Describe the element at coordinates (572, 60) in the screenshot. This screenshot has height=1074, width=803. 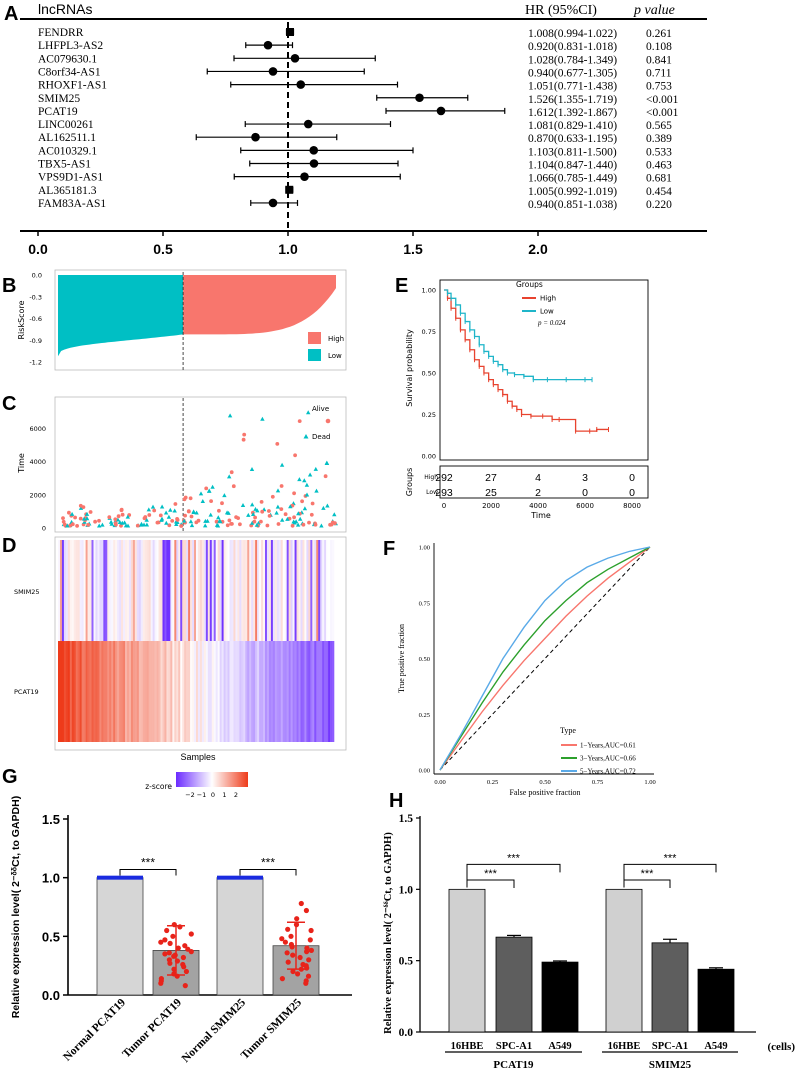
I see `forest-hr-value: 1.028(0.784-1.349)` at that location.